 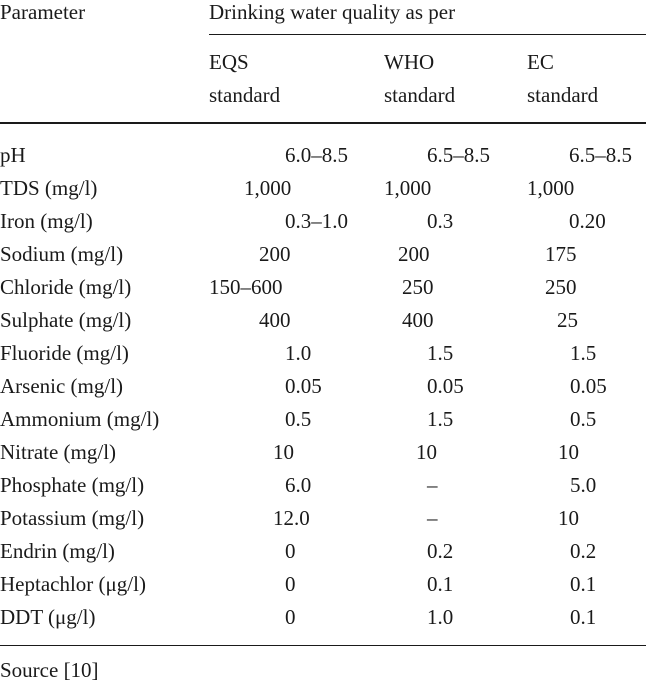 What do you see at coordinates (291, 518) in the screenshot?
I see `eqs-cell: 12.0` at bounding box center [291, 518].